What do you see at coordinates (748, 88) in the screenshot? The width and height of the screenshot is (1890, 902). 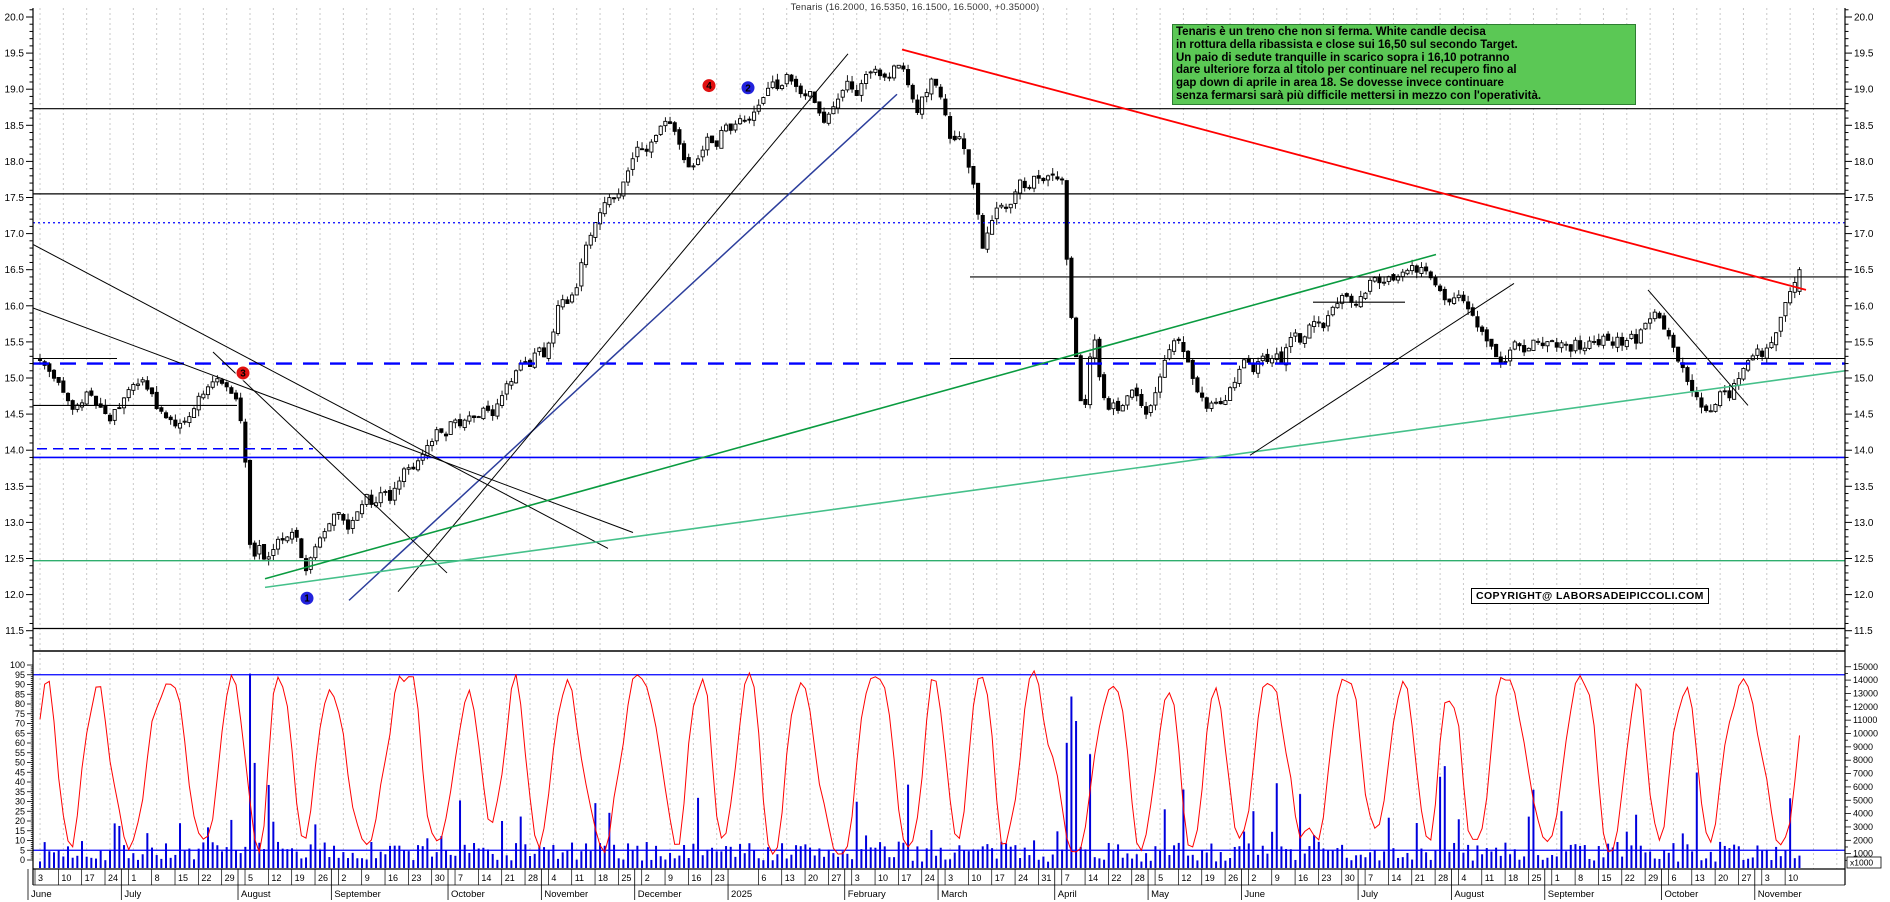 I see `wave-marker-2: 2` at bounding box center [748, 88].